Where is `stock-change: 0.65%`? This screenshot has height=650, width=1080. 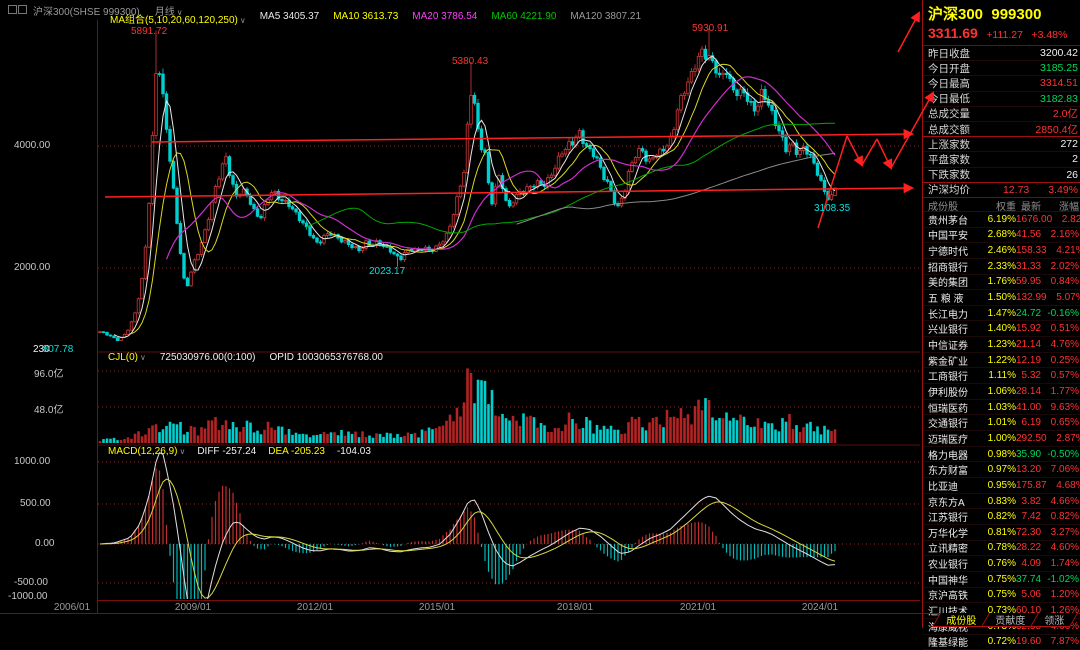
stock-change: 0.65% is located at coordinates (1064, 423).